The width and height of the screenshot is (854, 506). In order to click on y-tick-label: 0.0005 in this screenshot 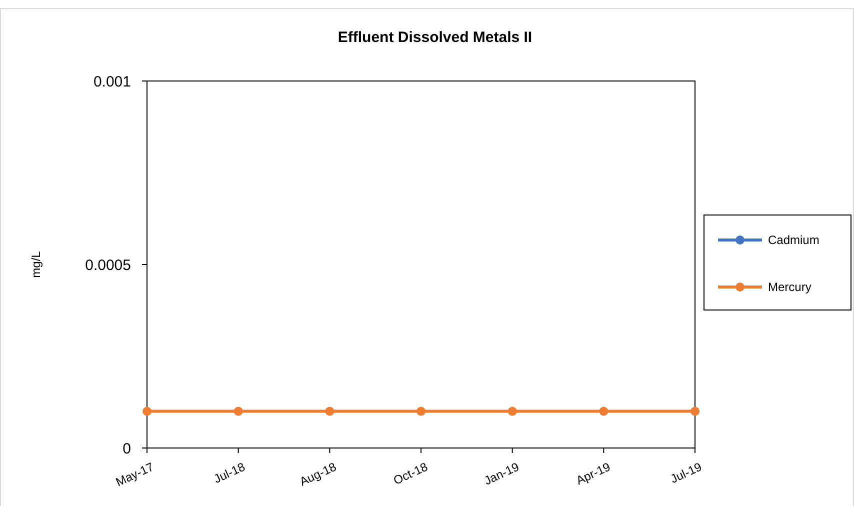, I will do `click(108, 265)`.